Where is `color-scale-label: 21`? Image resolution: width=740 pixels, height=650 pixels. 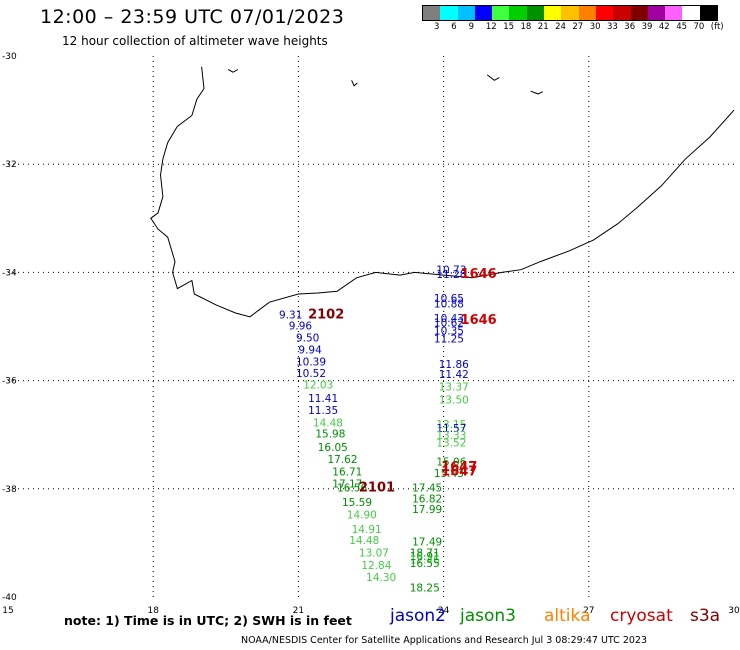 color-scale-label: 21 is located at coordinates (543, 27).